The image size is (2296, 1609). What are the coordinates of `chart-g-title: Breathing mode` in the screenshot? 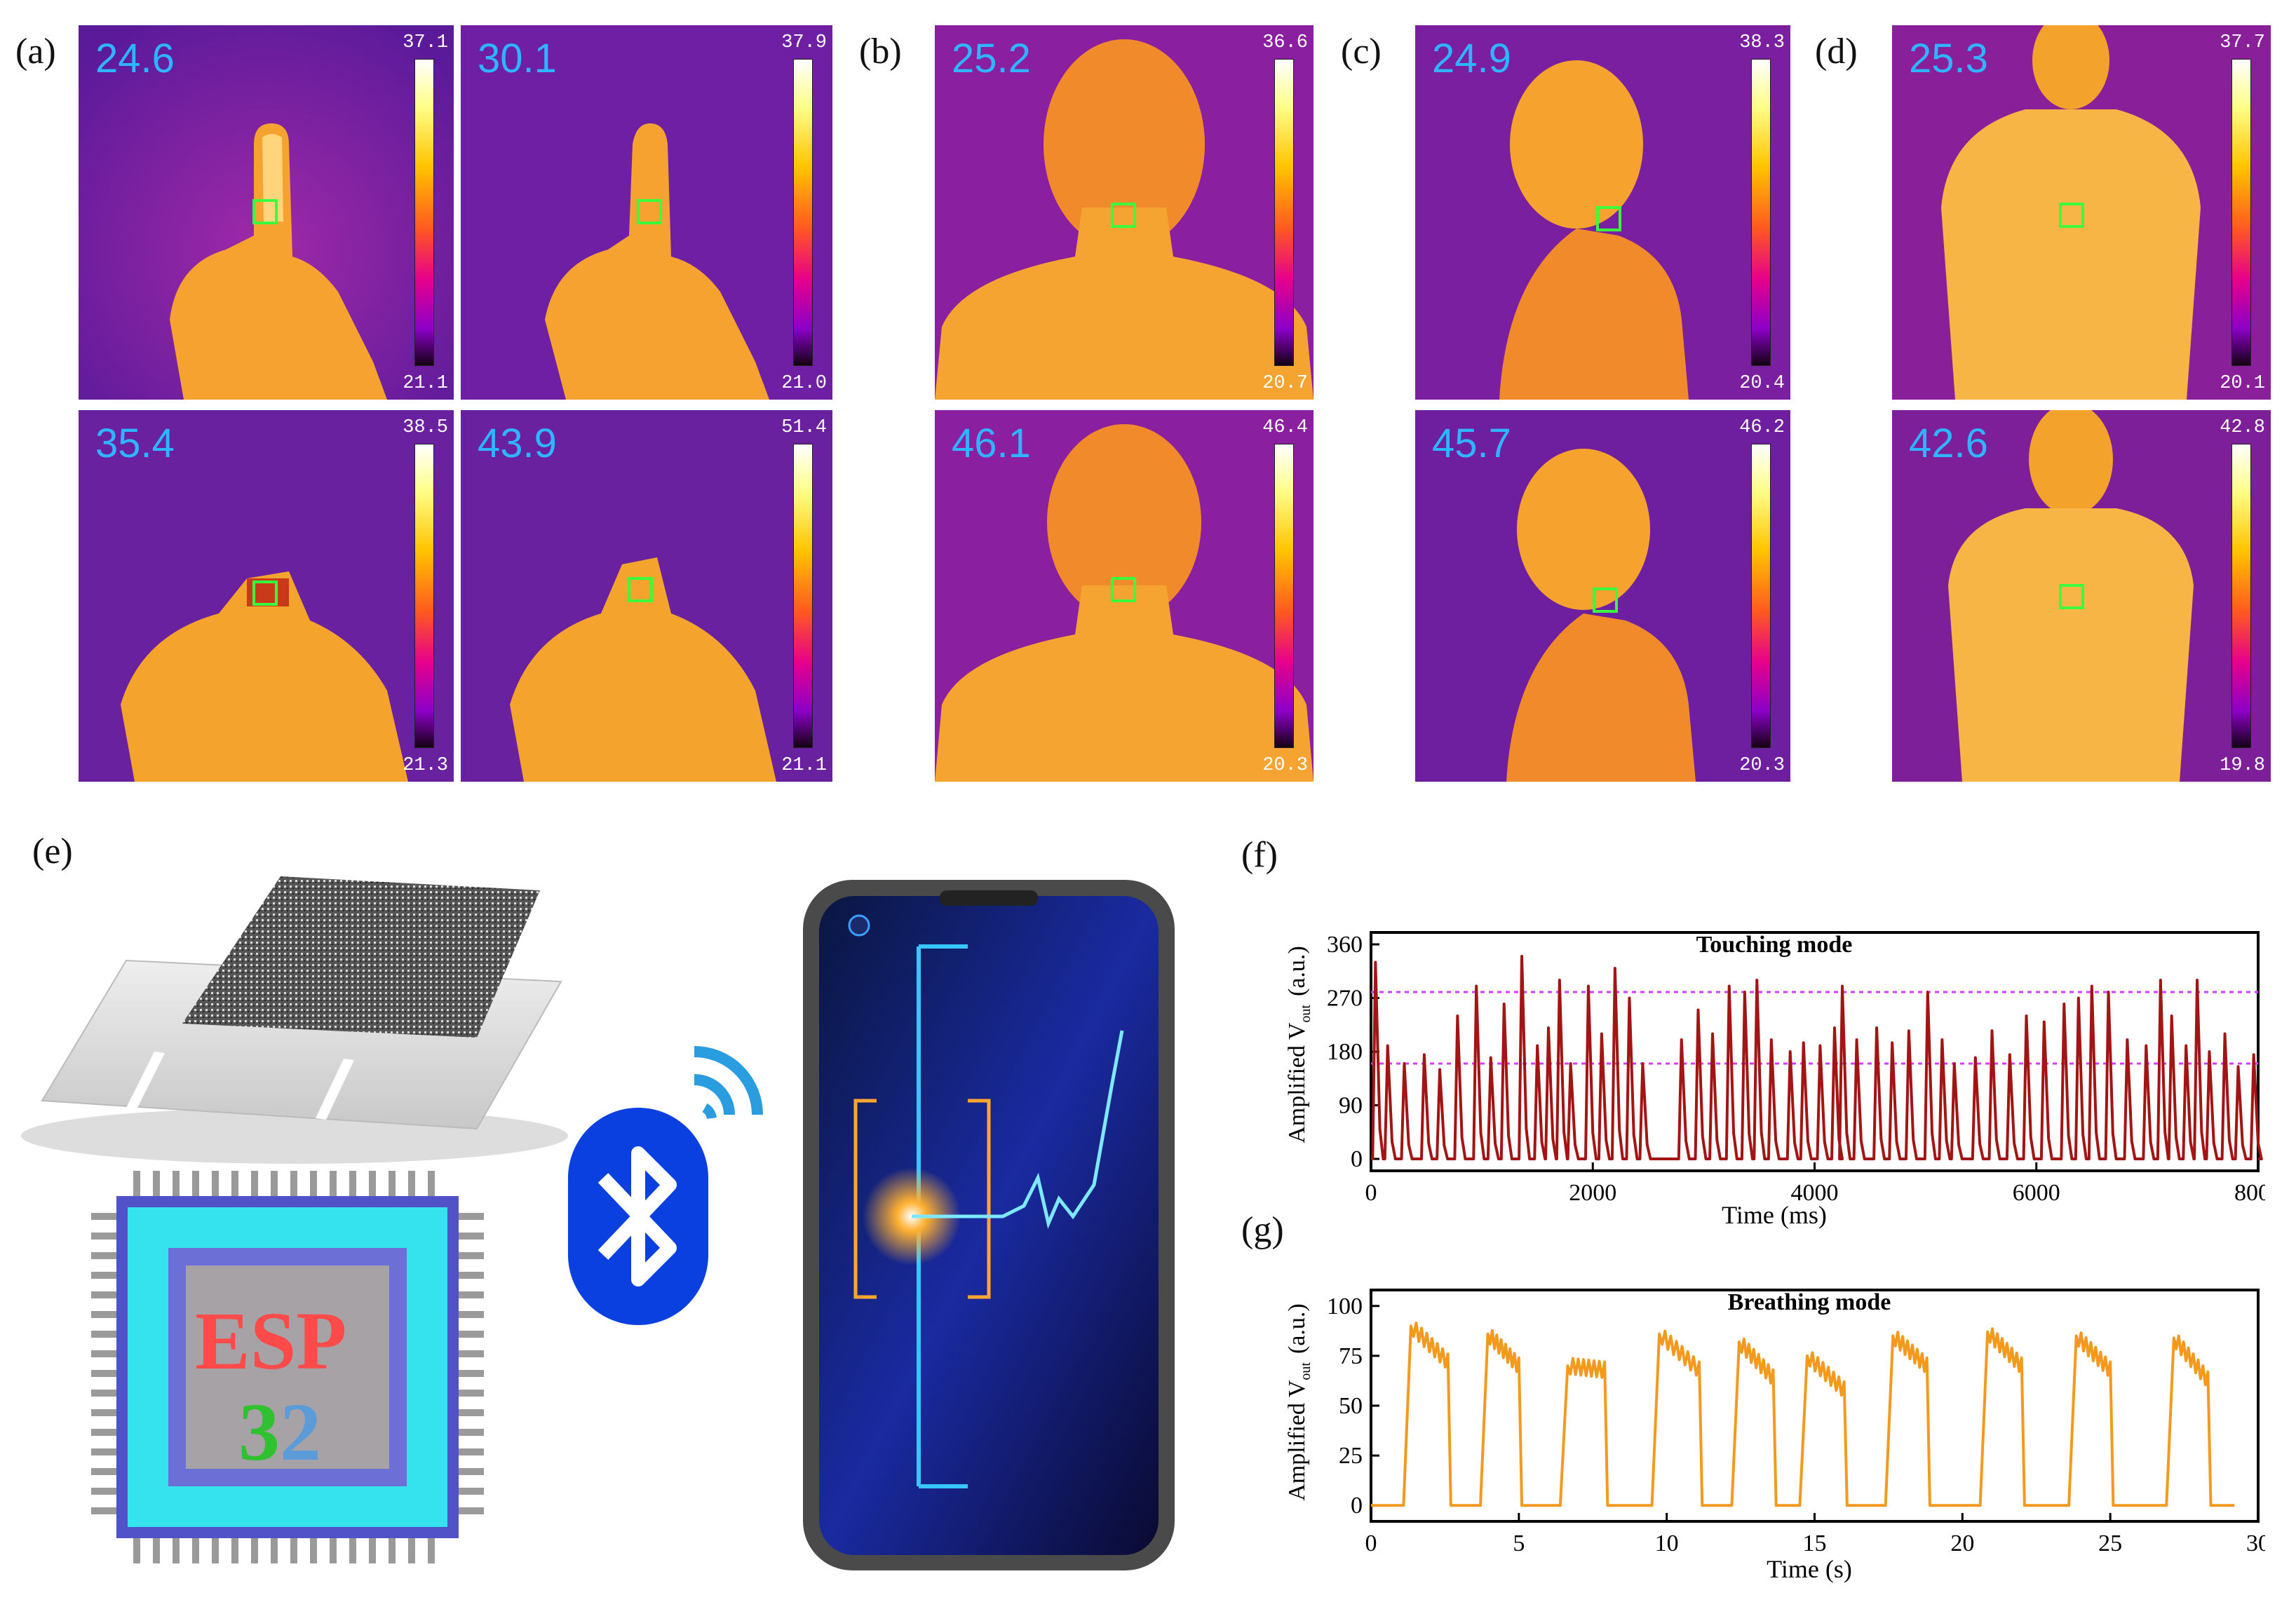 It's located at (1809, 1302).